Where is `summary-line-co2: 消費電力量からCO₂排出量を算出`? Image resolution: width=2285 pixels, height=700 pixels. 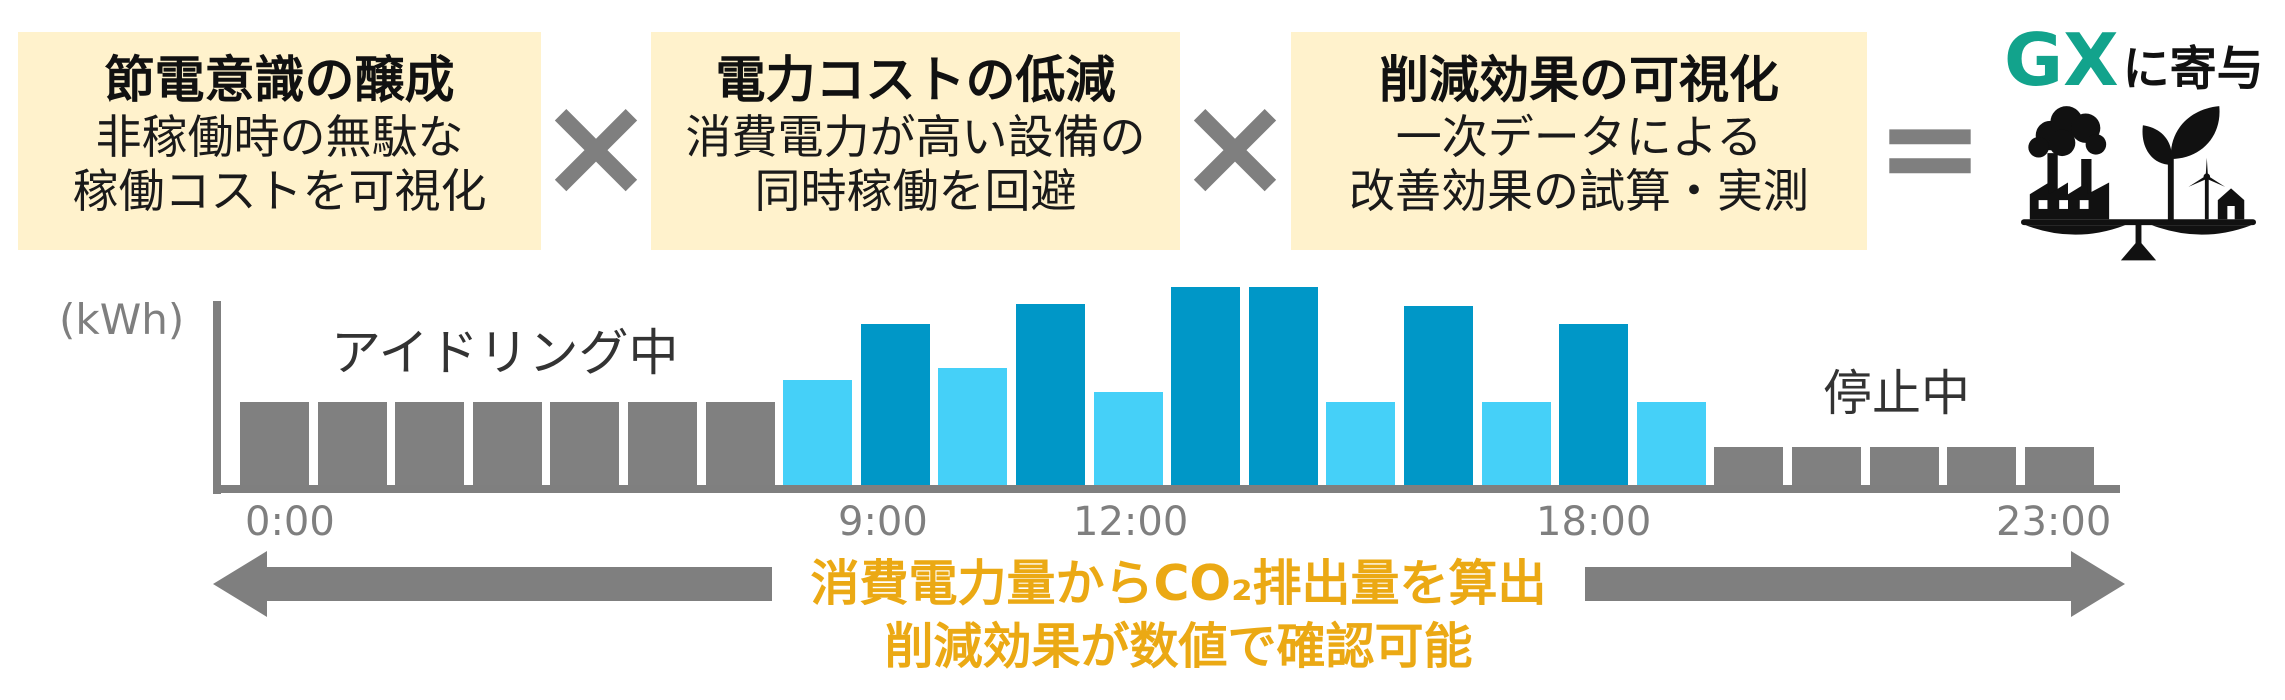
summary-line-co2: 消費電力量からCO₂排出量を算出 is located at coordinates (1178, 583).